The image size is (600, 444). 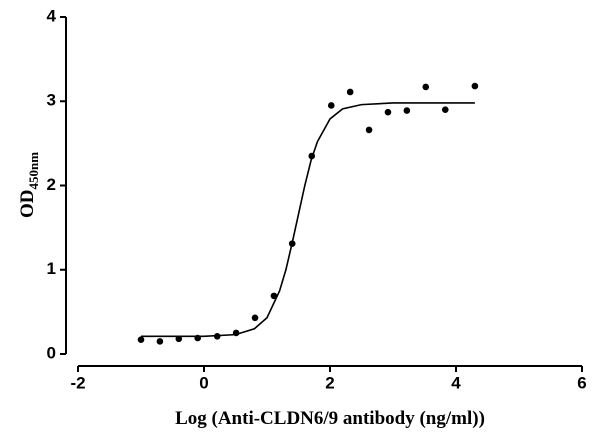 I want to click on y-axis-label: OD450nm, so click(x=29, y=185).